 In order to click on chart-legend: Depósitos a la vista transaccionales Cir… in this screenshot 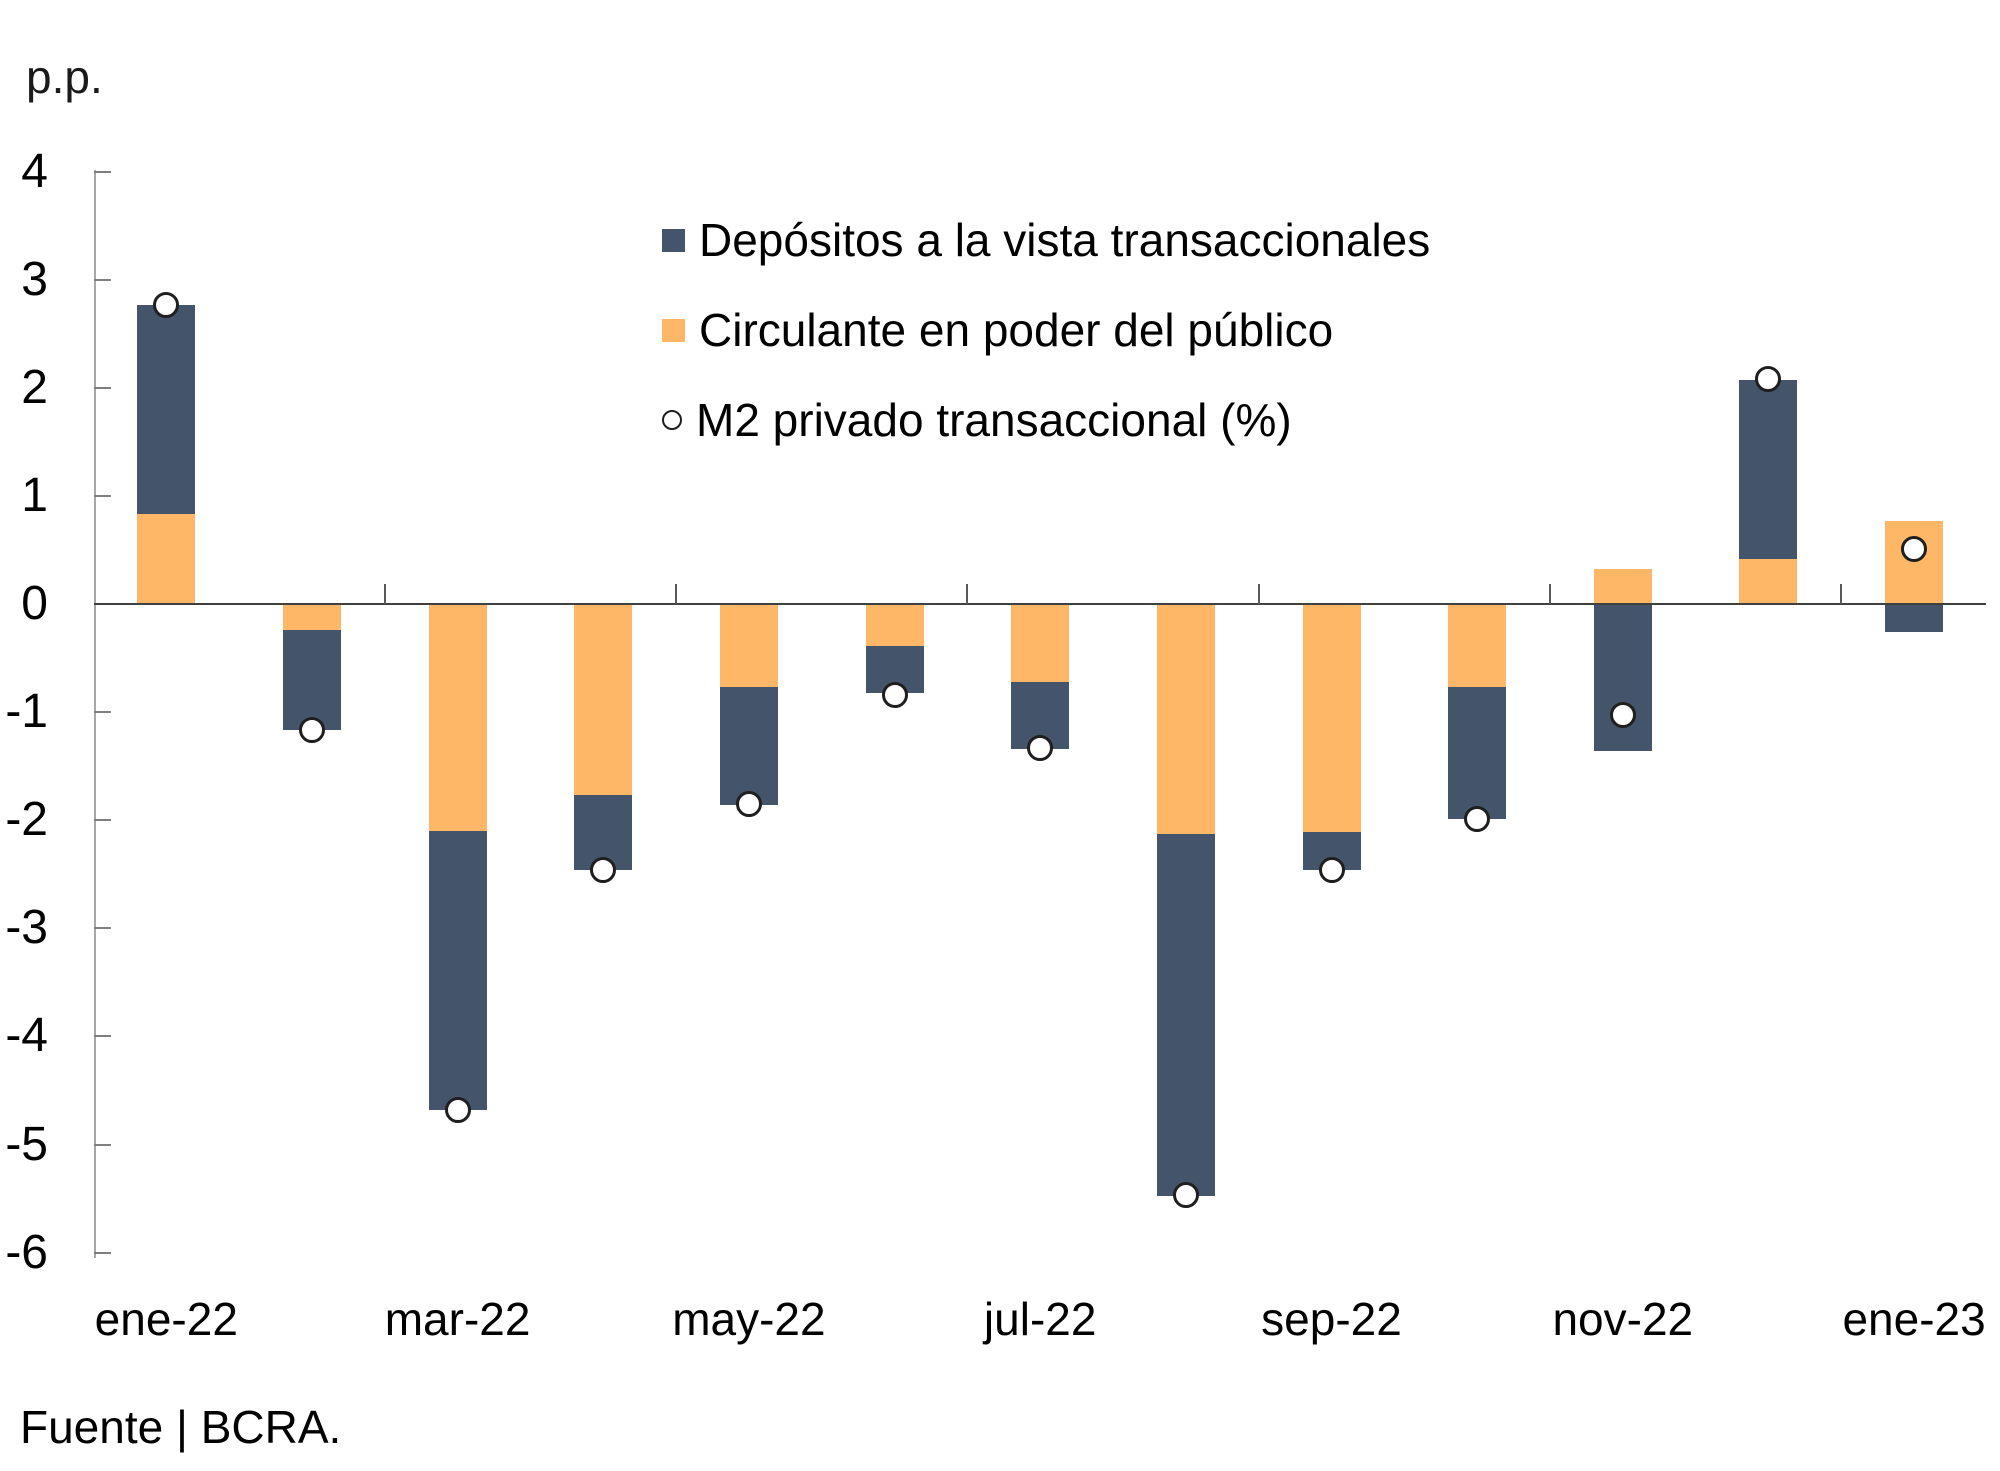, I will do `click(1046, 347)`.